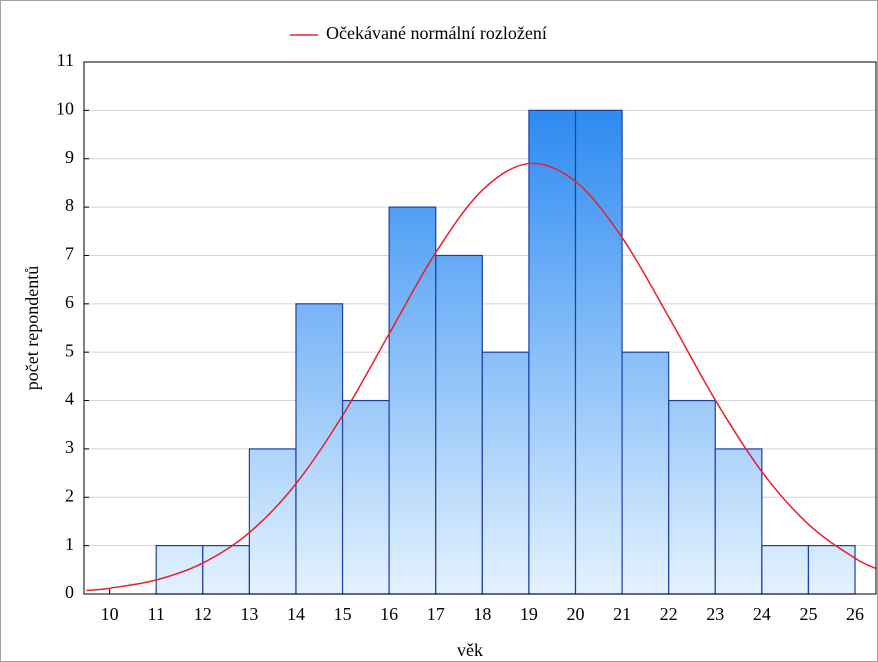  I want to click on y-tick-label: 7, so click(69, 254).